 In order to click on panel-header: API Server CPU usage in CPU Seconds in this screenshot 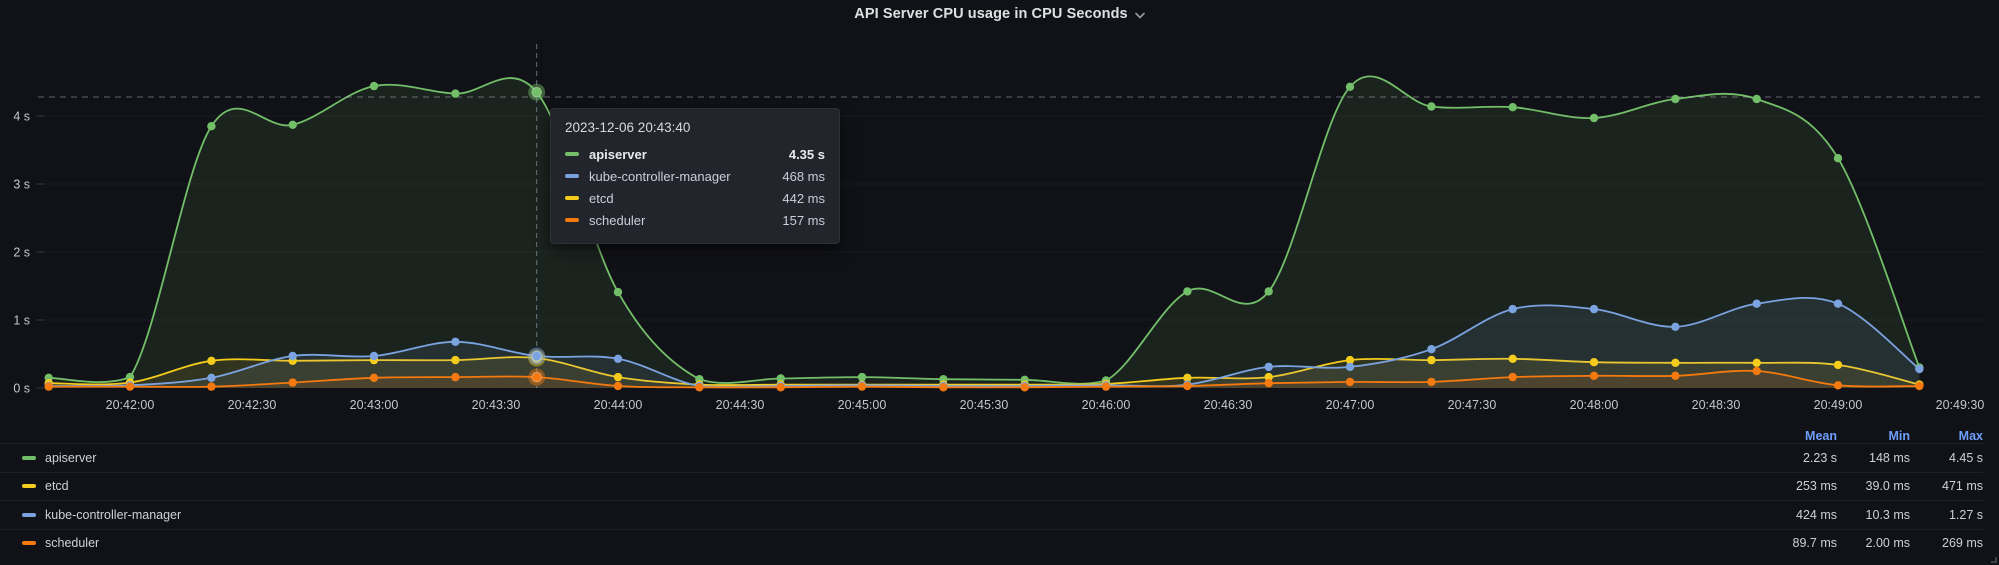, I will do `click(999, 14)`.